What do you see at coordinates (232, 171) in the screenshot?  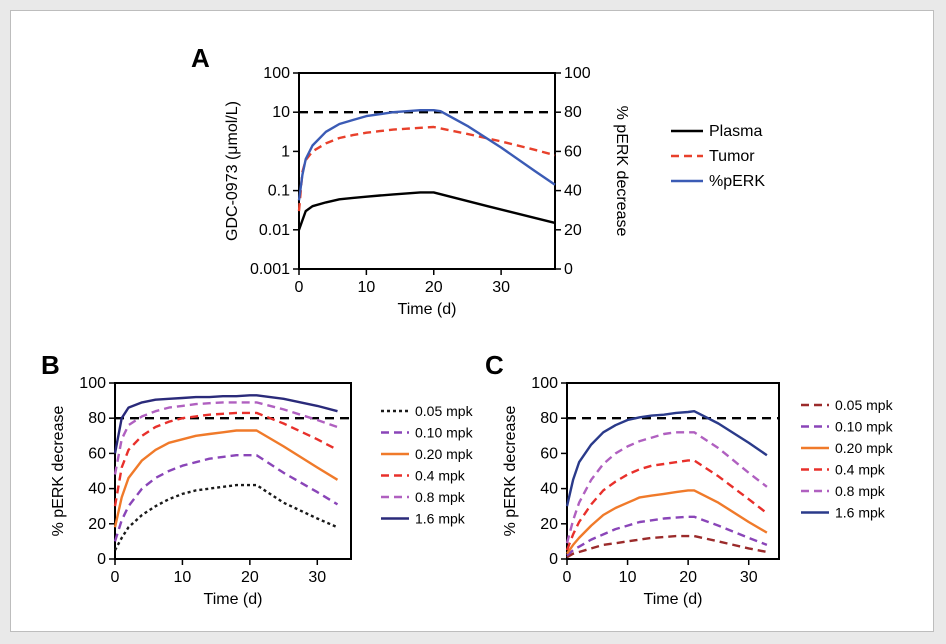 I see `y-axis-label-a: GDC-0973 (μmol/L)` at bounding box center [232, 171].